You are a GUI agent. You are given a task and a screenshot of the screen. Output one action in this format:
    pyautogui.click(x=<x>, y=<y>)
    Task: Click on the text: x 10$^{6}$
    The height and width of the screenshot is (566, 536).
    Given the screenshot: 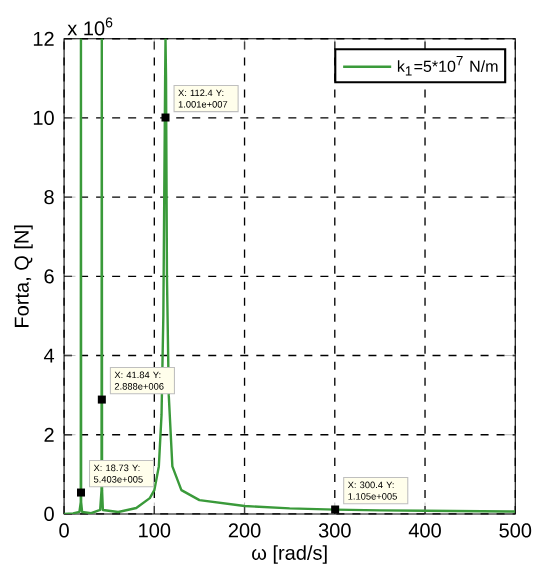 What is the action you would take?
    pyautogui.click(x=90, y=26)
    